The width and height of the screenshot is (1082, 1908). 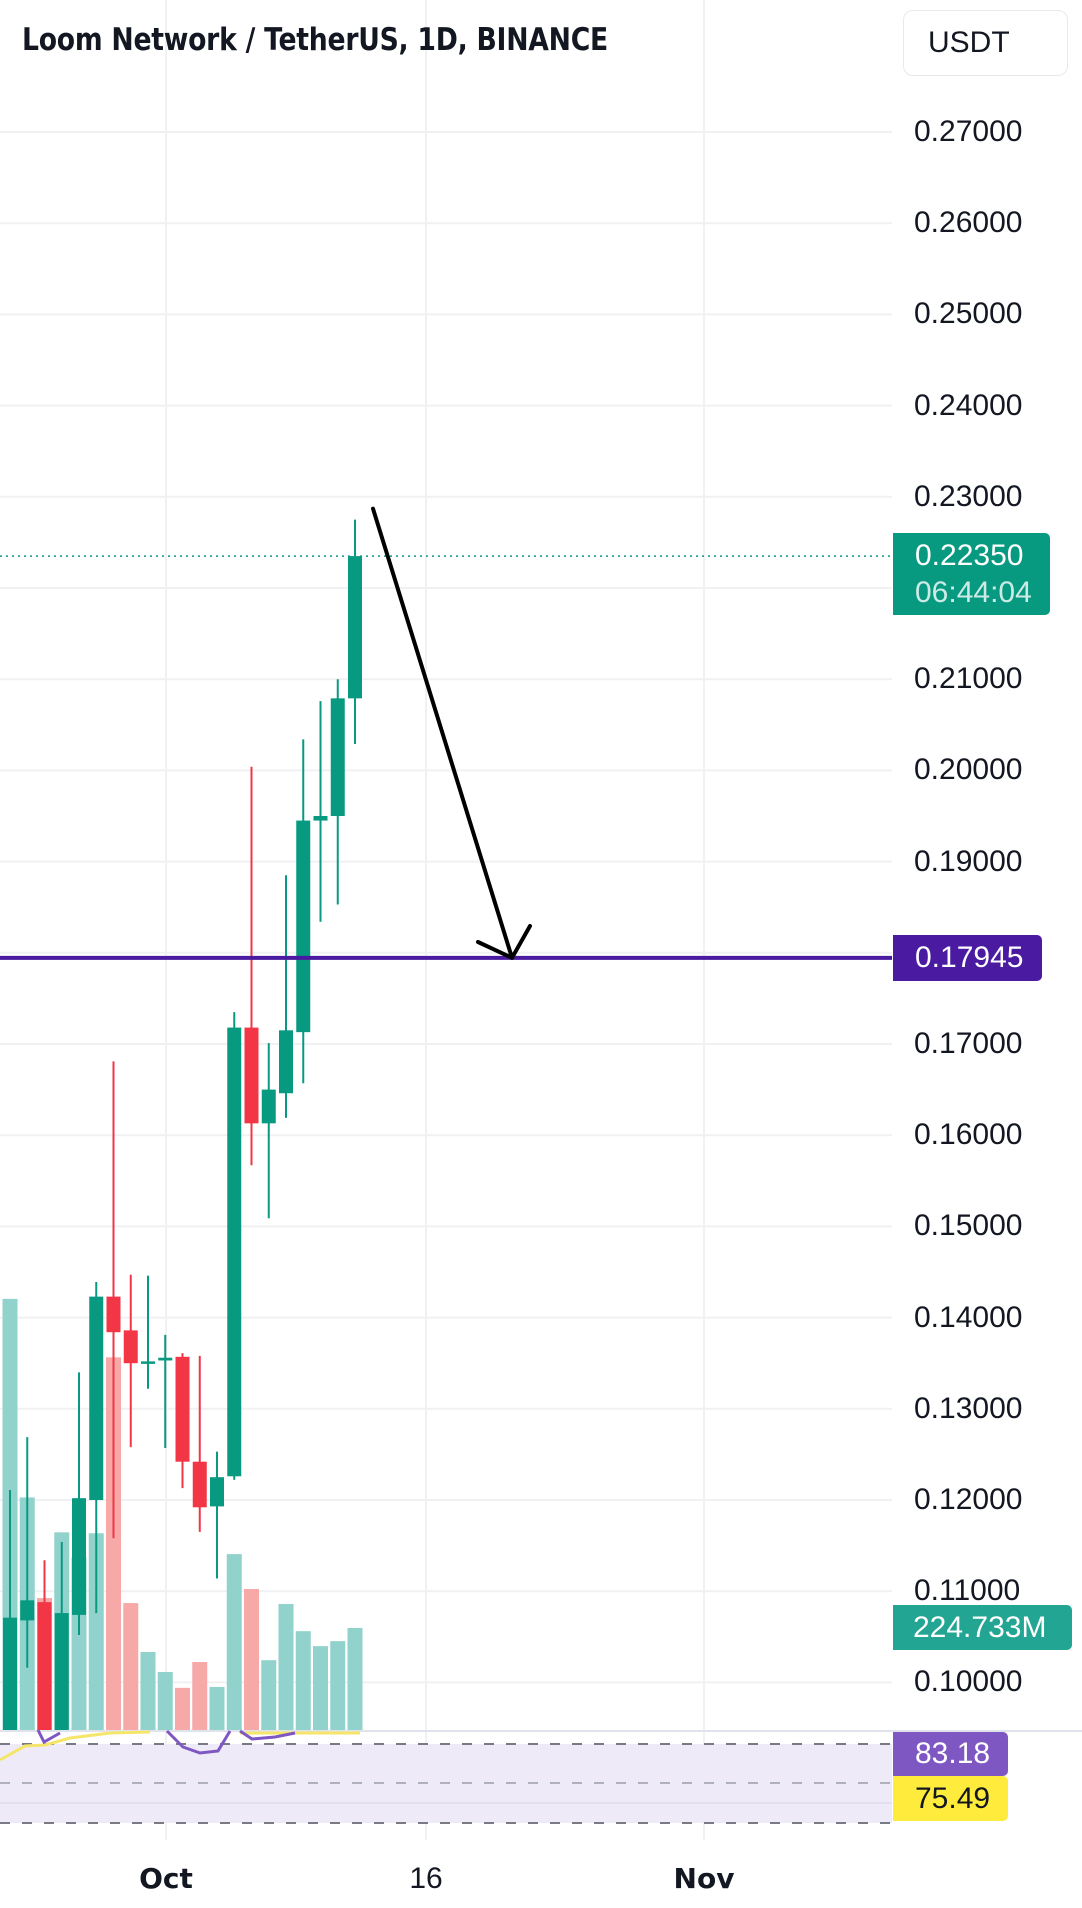 I want to click on rsi-pane, so click(x=541, y=1776).